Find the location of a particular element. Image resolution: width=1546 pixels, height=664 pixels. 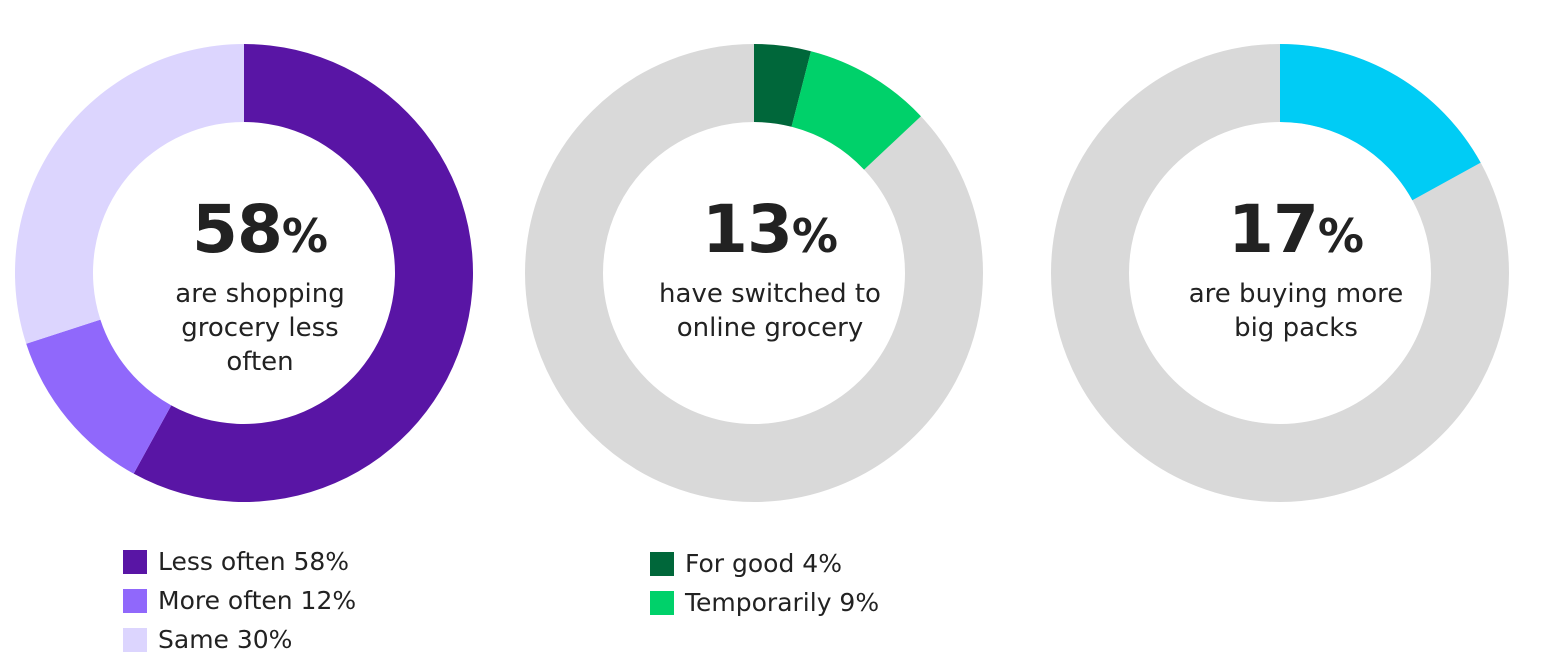

legend-label: Less often 58% is located at coordinates (254, 561).